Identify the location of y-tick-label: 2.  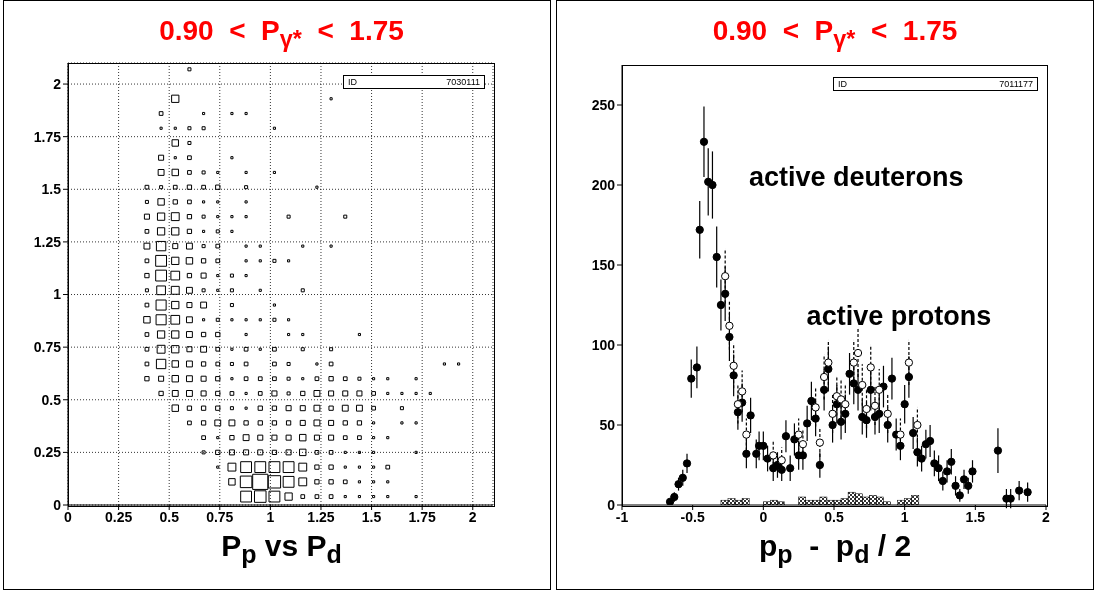
(57, 84).